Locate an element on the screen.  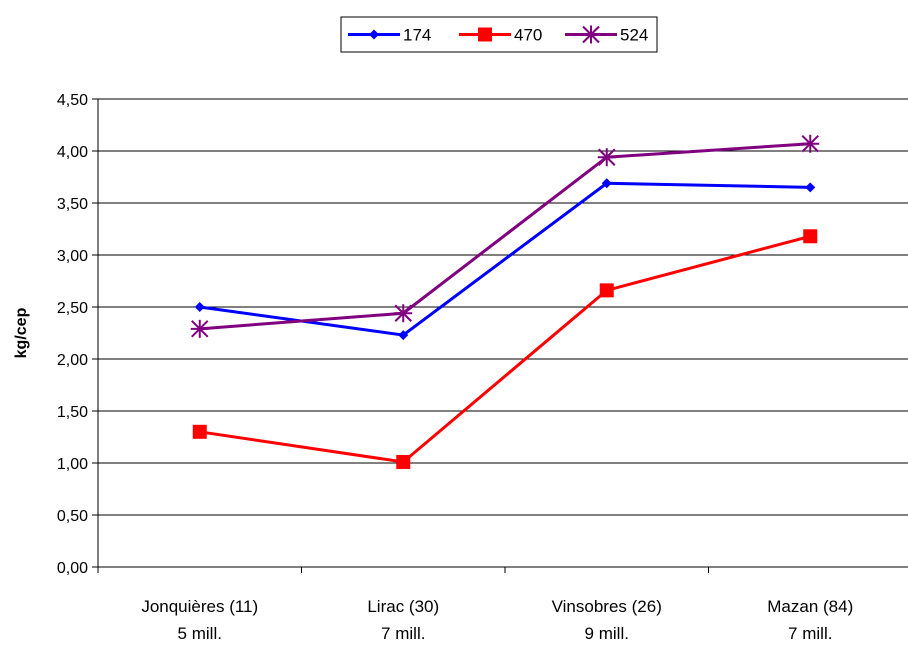
y-tick-label: 1,50 is located at coordinates (72, 412).